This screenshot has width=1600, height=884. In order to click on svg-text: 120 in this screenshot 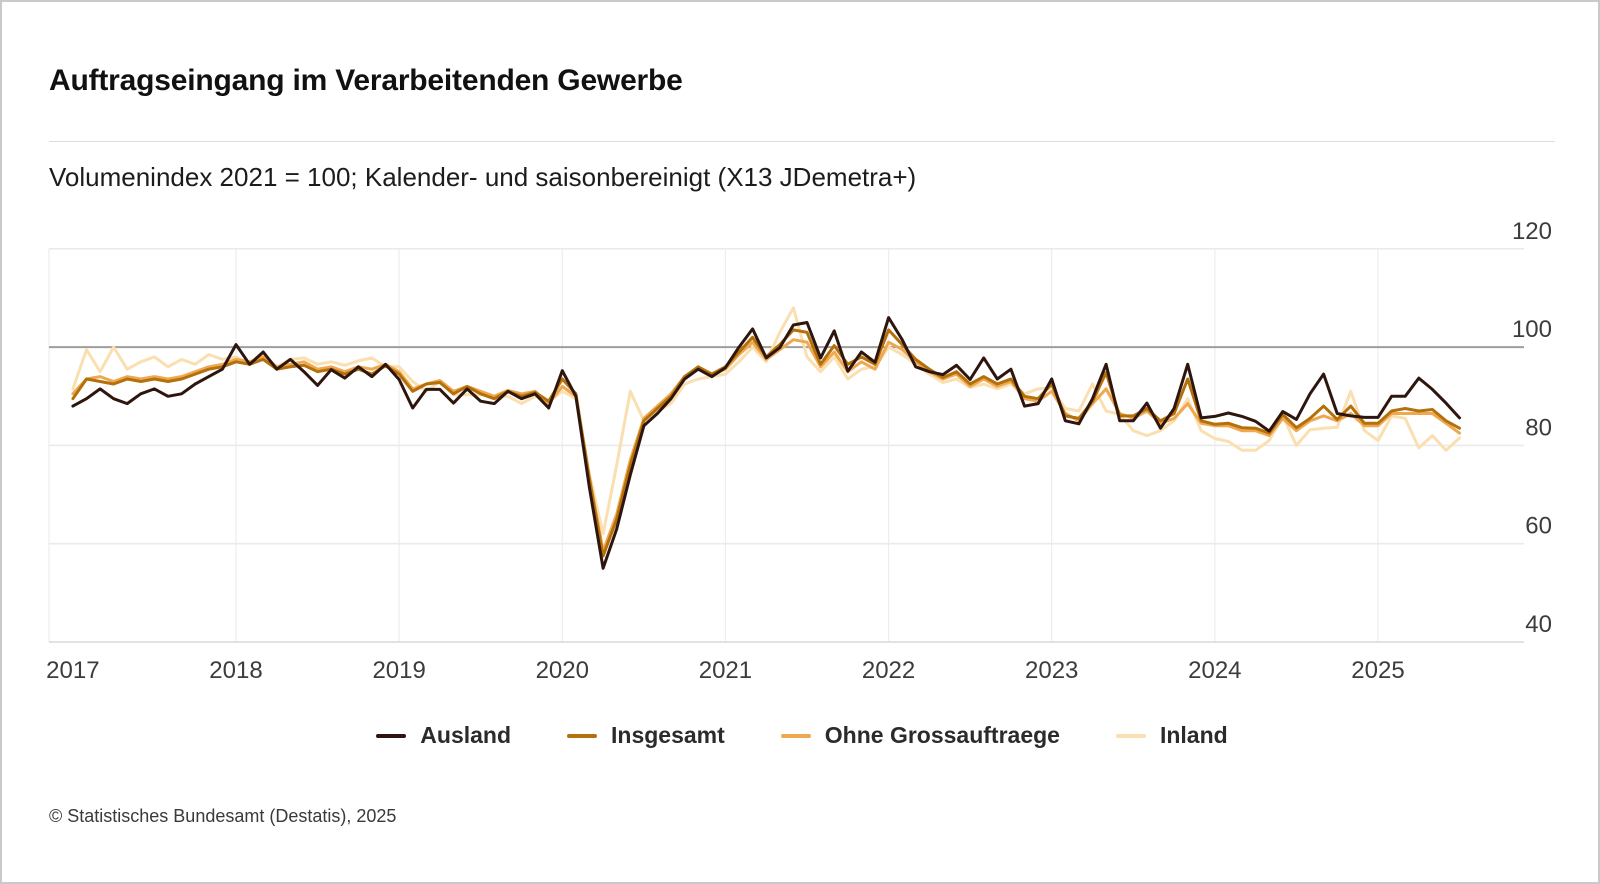, I will do `click(1532, 231)`.